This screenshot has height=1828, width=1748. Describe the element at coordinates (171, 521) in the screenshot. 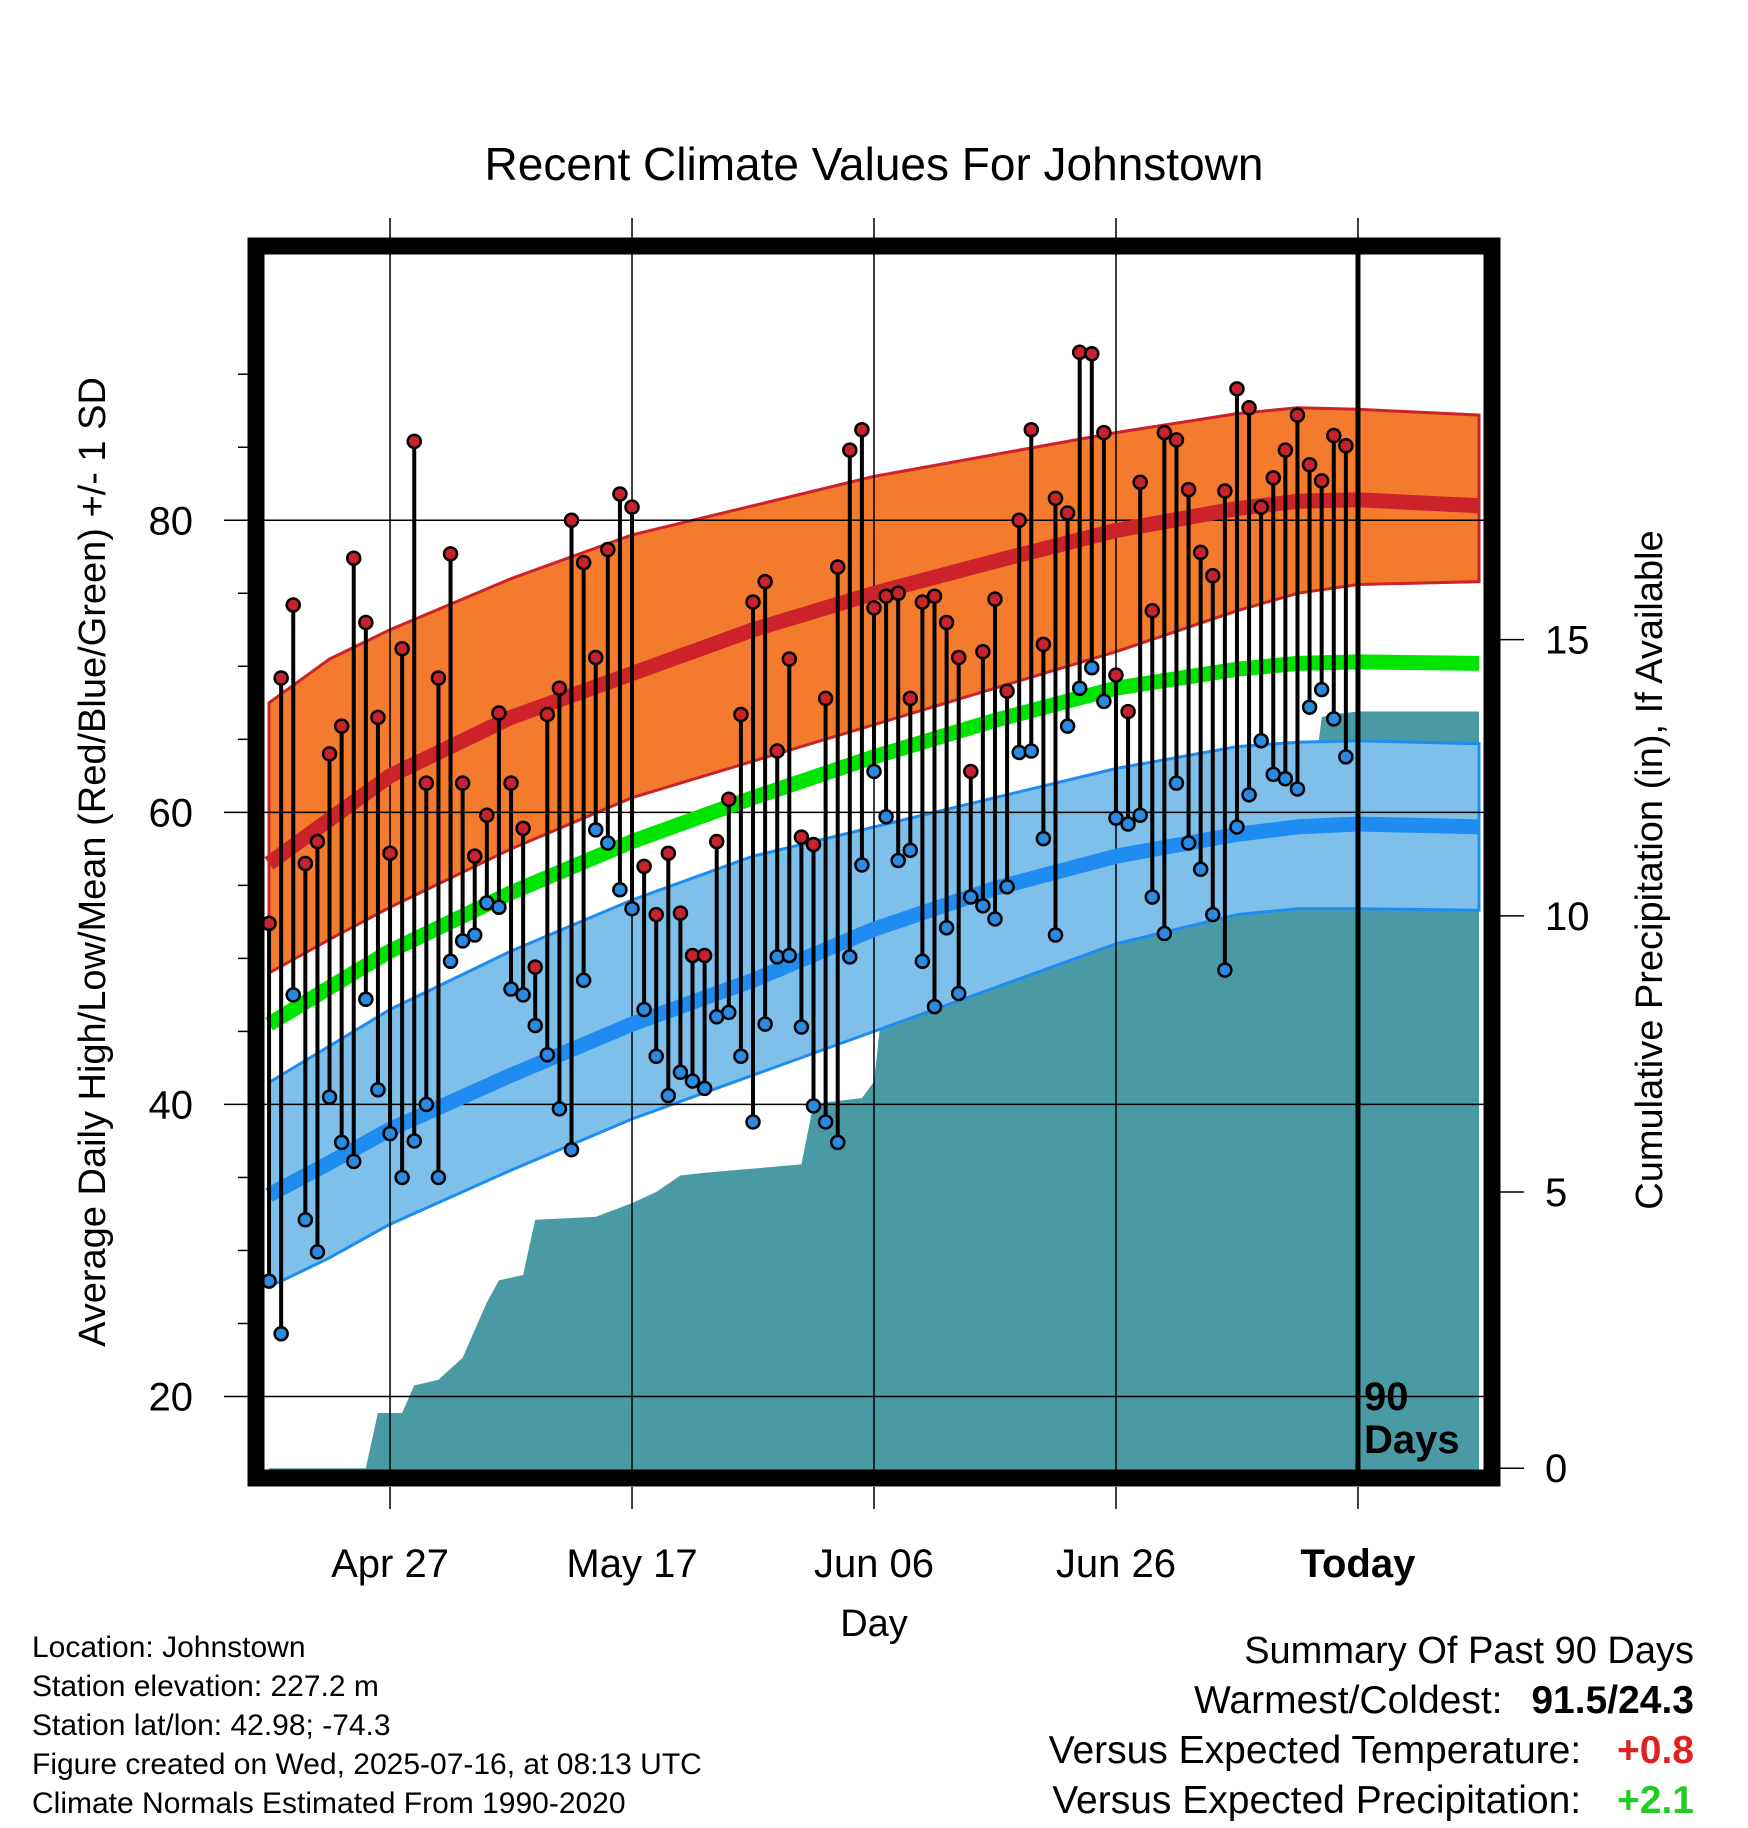

I see `y-tick-label: 80` at that location.